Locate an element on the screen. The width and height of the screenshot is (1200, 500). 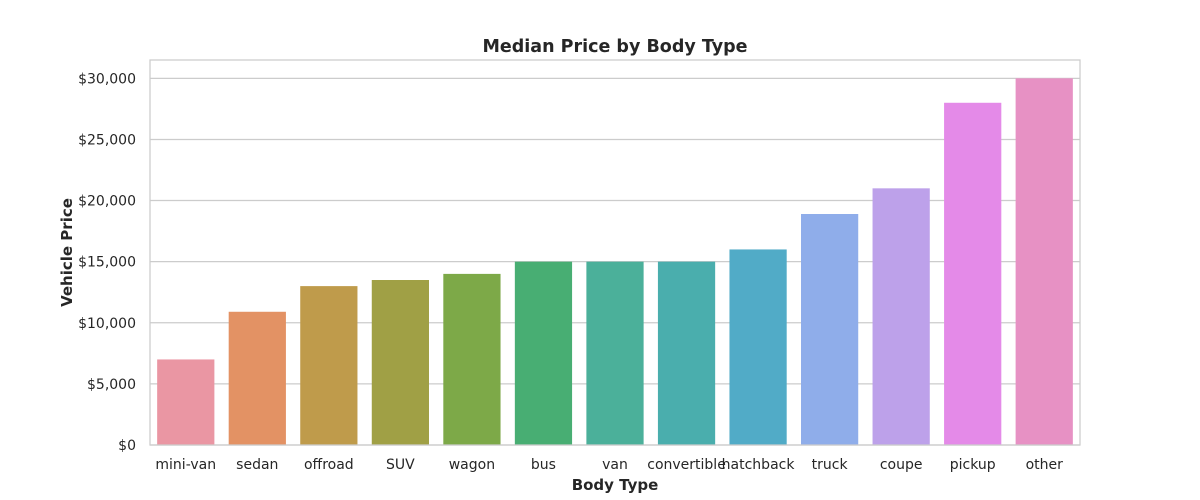
bar-hatchback is located at coordinates (758, 347).